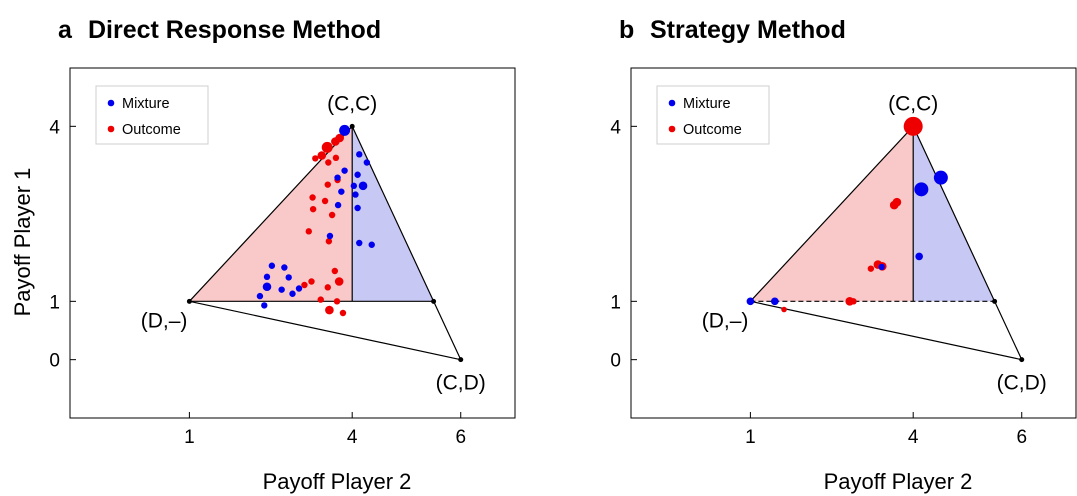  Describe the element at coordinates (898, 481) in the screenshot. I see `panel-b-xlabel: Payoff Player 2` at that location.